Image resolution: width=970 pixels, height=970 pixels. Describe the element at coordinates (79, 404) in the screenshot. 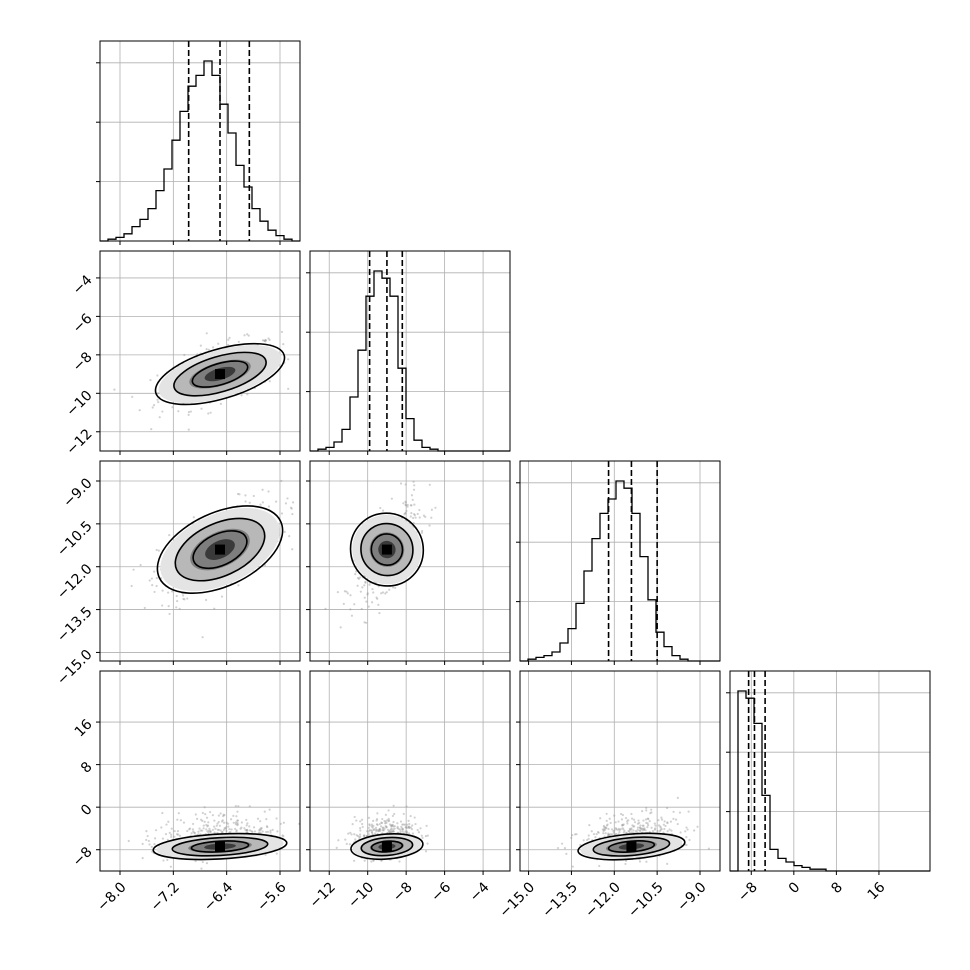

I see `y-tick-label: −10` at that location.